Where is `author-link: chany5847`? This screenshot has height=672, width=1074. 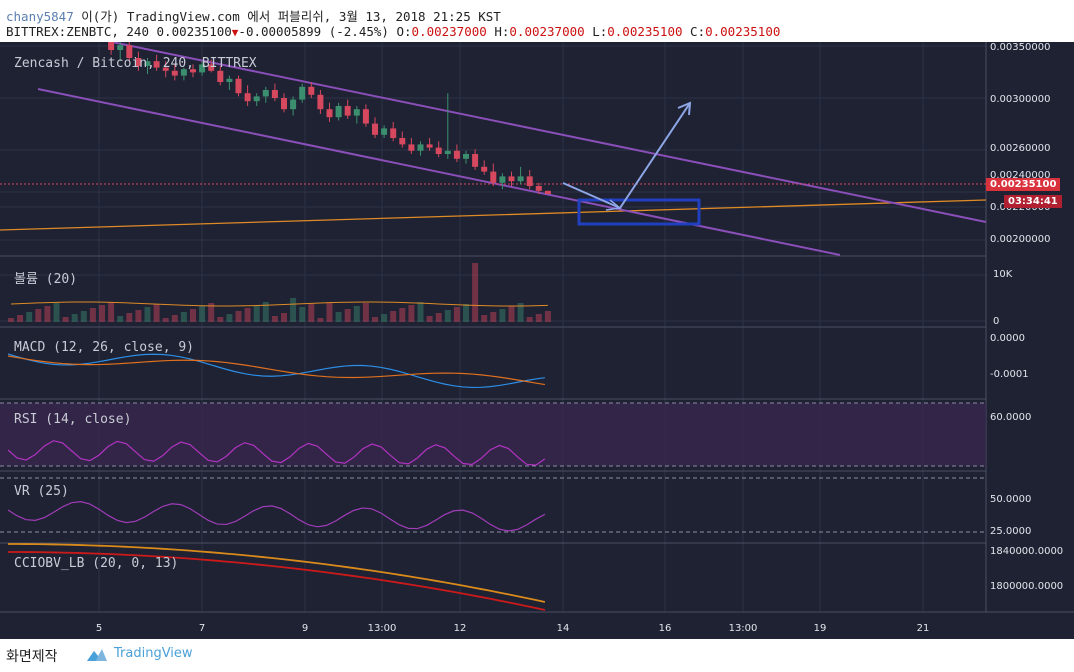
author-link: chany5847 is located at coordinates (40, 16).